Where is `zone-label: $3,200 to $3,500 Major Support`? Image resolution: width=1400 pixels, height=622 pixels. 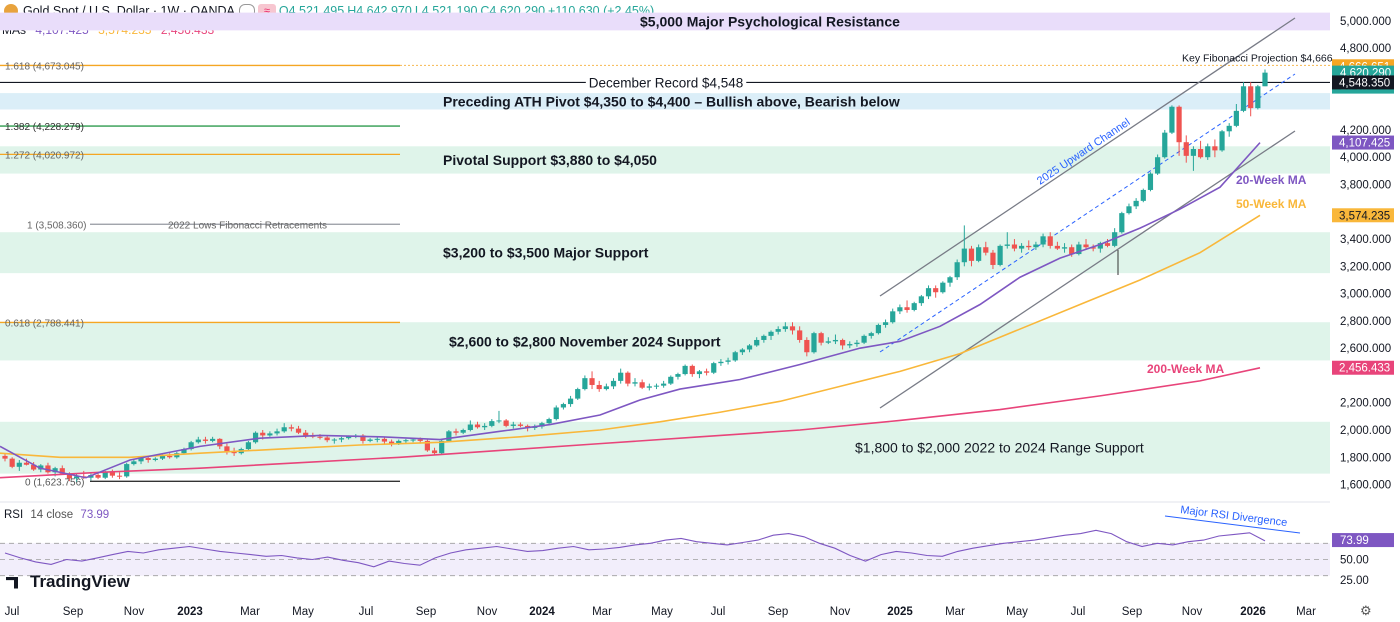 zone-label: $3,200 to $3,500 Major Support is located at coordinates (546, 253).